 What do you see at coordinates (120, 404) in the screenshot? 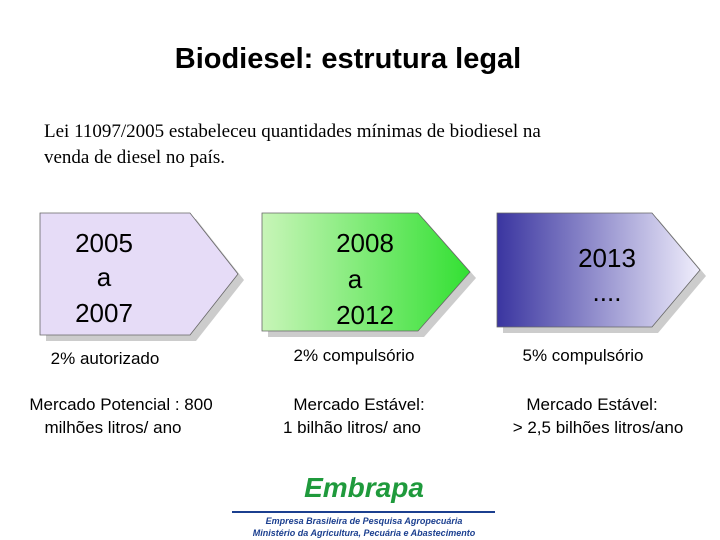
I see `market: Mercado Potencial : 800` at bounding box center [120, 404].